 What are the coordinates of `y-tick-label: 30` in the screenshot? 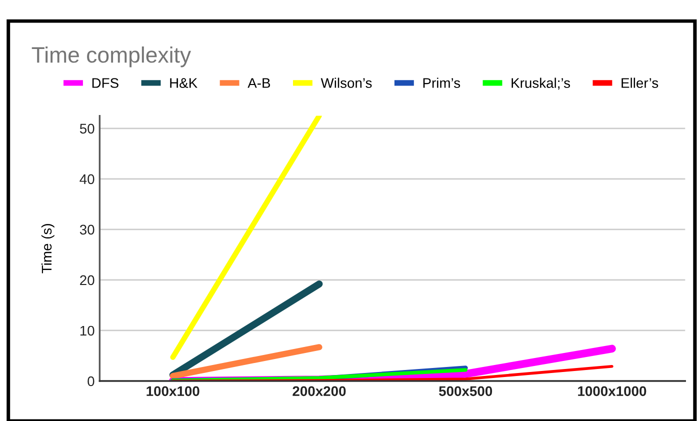 It's located at (87, 229).